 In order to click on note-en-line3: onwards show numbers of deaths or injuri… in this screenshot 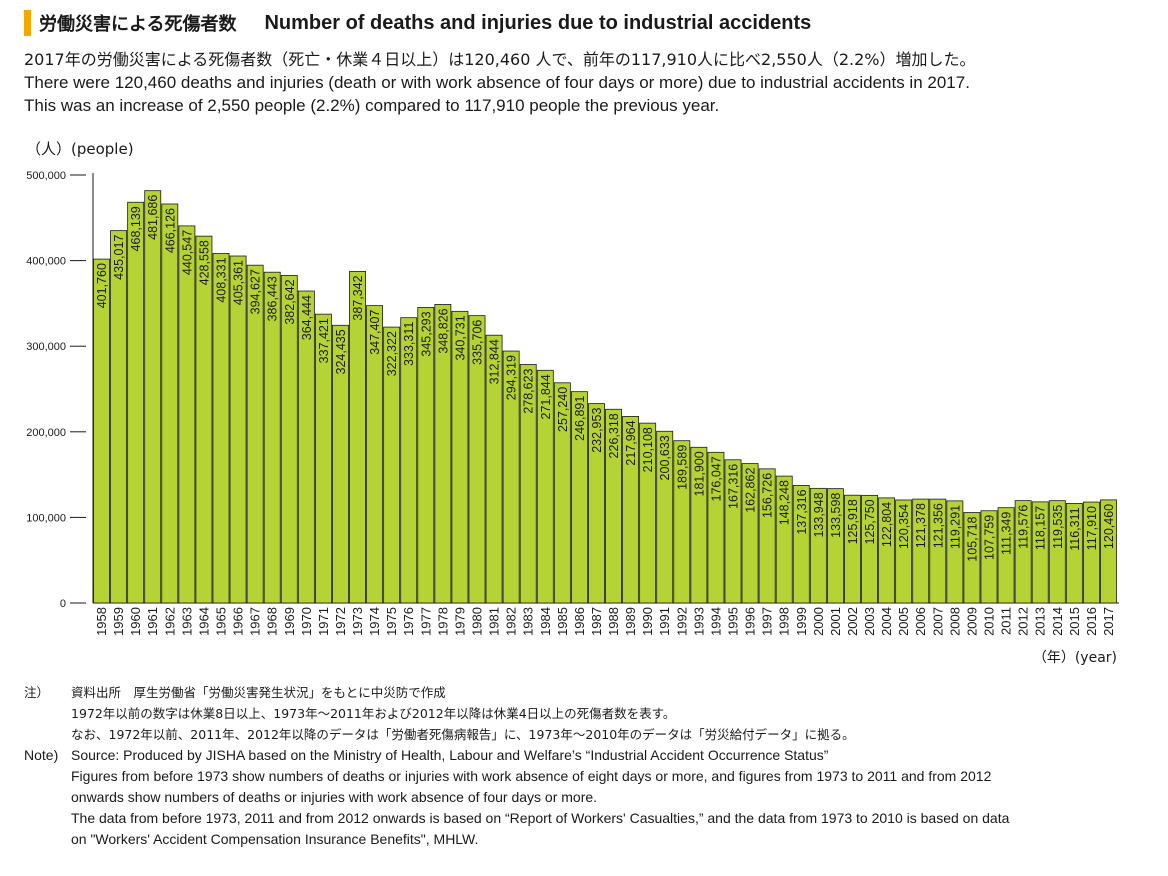, I will do `click(334, 797)`.